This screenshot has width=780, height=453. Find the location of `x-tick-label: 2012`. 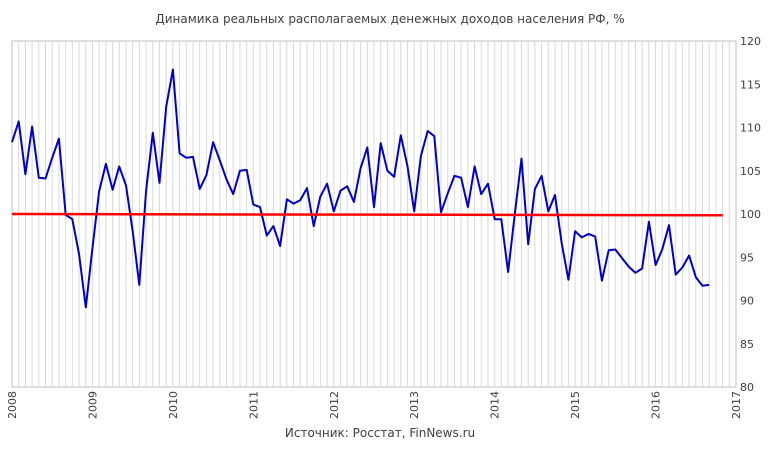

x-tick-label: 2012 is located at coordinates (334, 405).